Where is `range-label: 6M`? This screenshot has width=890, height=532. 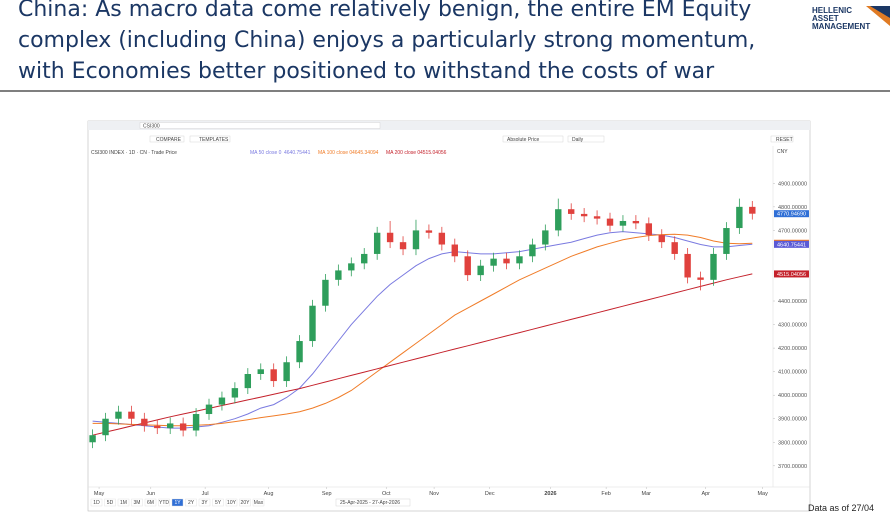 range-label: 6M is located at coordinates (150, 503).